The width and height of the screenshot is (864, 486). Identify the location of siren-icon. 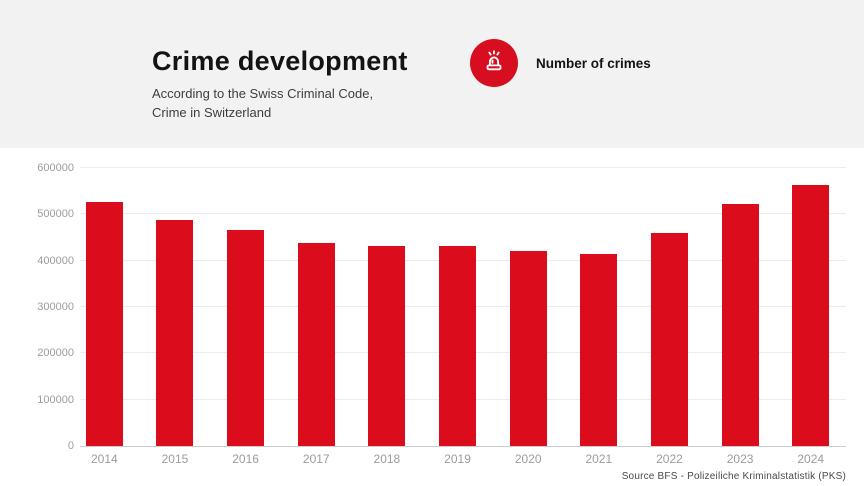
(494, 63).